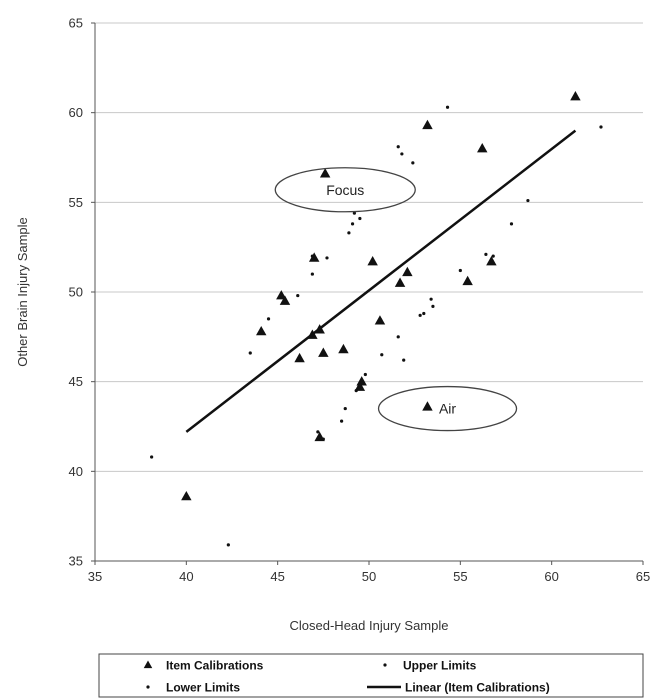 The image size is (655, 700). I want to click on annotation-label-focus: Focus, so click(345, 190).